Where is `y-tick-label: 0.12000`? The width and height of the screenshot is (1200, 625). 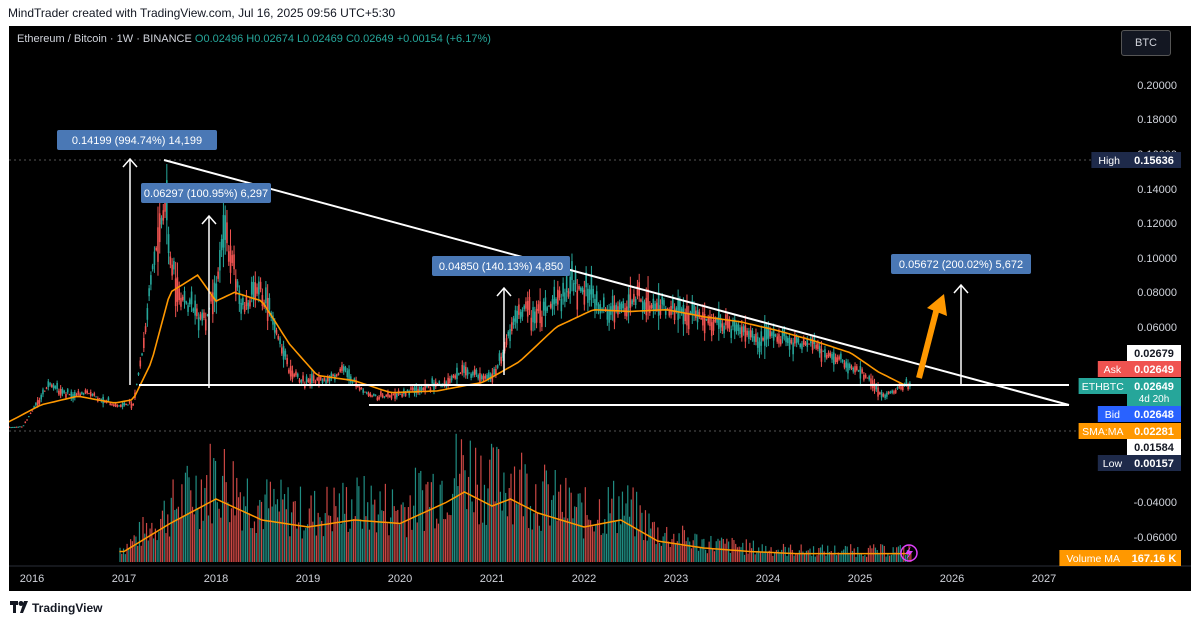
y-tick-label: 0.12000 is located at coordinates (1157, 224).